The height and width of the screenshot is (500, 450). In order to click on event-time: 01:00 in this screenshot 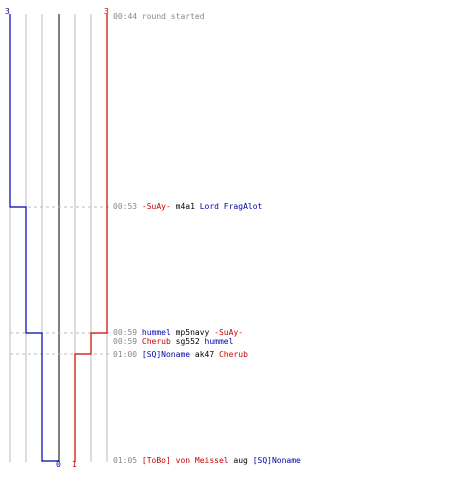, I will do `click(127, 354)`.